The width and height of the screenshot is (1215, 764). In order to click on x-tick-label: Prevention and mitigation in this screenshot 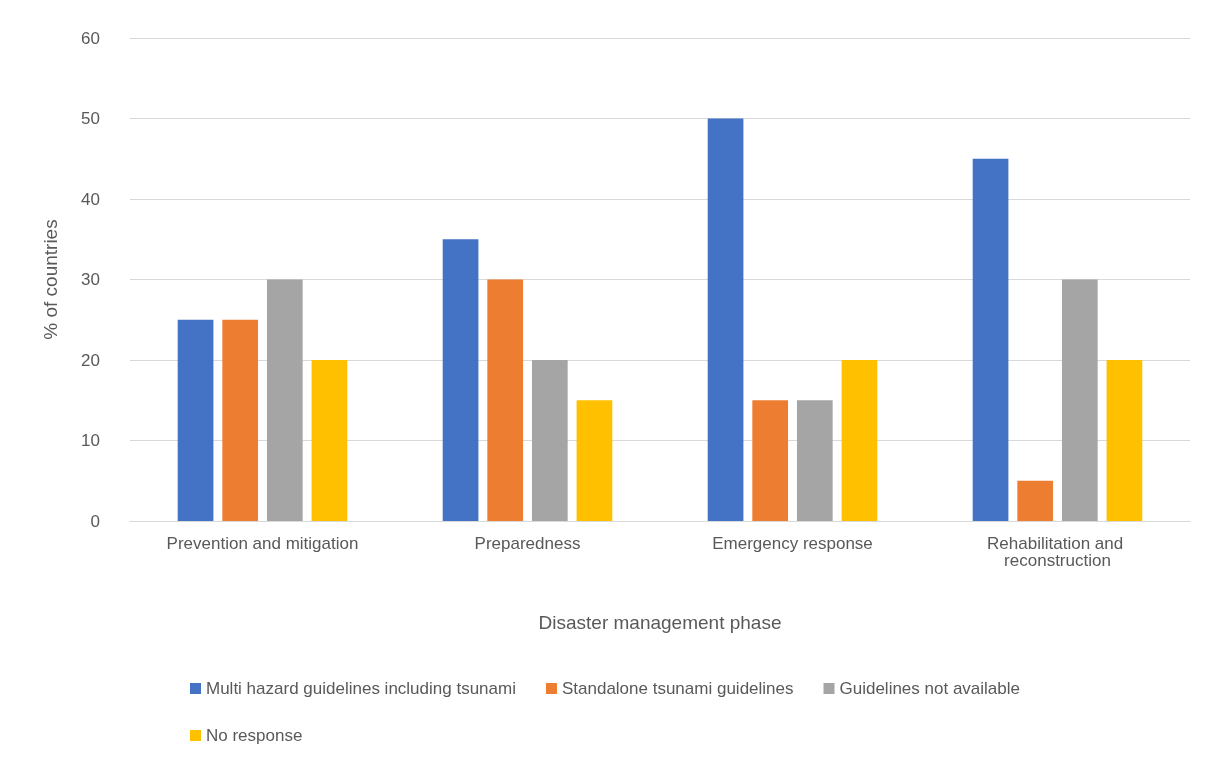, I will do `click(262, 543)`.